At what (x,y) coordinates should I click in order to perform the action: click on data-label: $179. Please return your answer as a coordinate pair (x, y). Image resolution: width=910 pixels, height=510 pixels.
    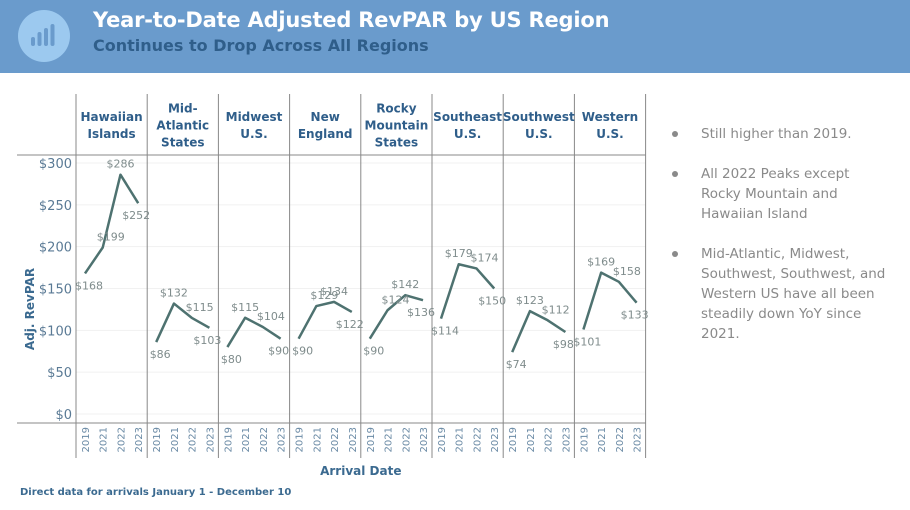
    Looking at the image, I should click on (459, 253).